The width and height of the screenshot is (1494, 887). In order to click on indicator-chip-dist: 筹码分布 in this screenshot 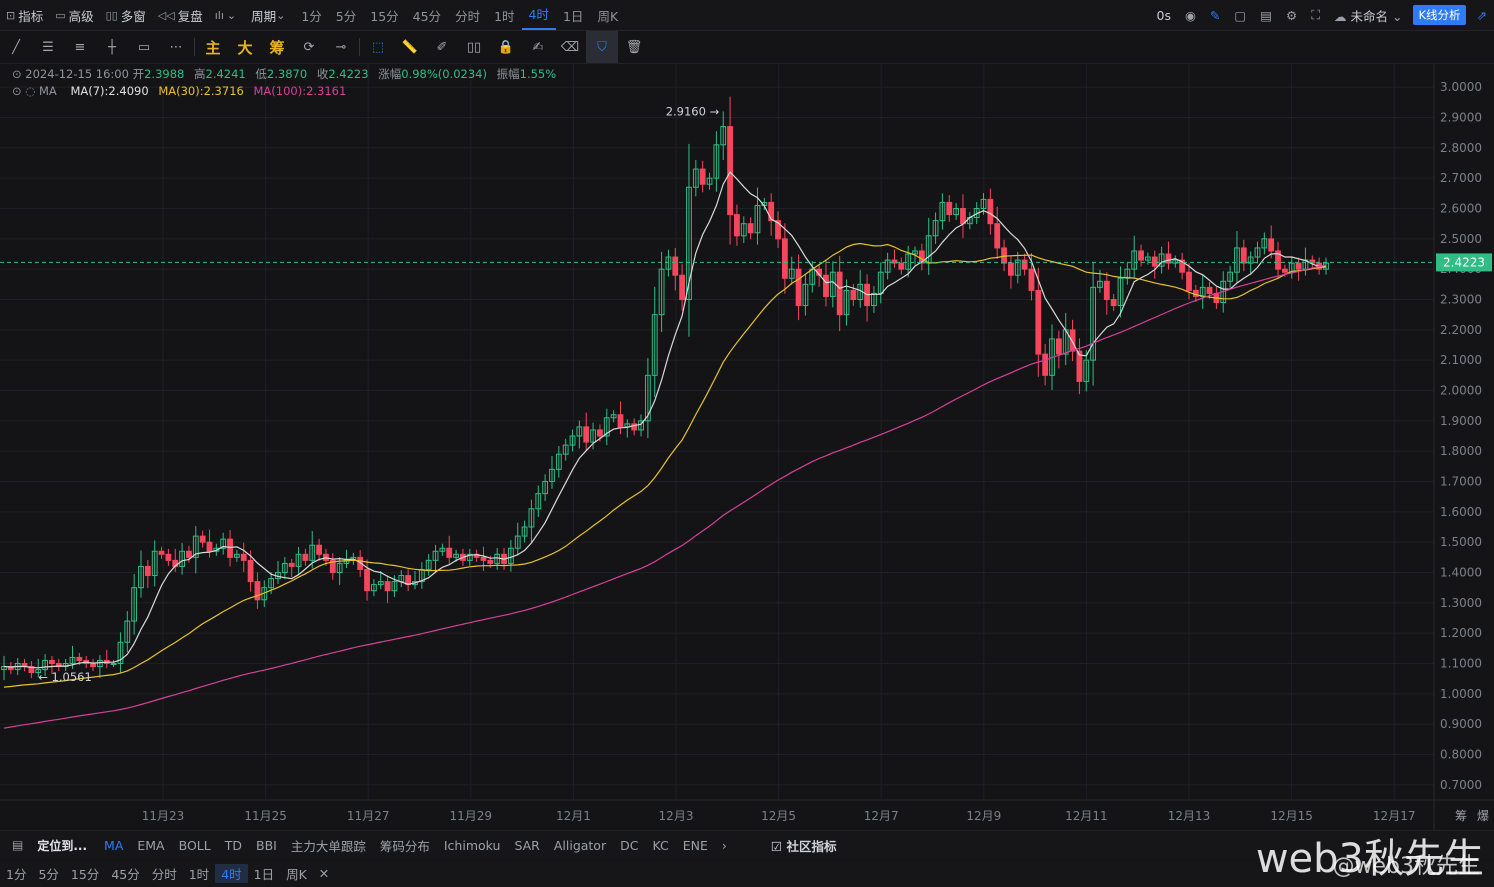, I will do `click(404, 846)`.